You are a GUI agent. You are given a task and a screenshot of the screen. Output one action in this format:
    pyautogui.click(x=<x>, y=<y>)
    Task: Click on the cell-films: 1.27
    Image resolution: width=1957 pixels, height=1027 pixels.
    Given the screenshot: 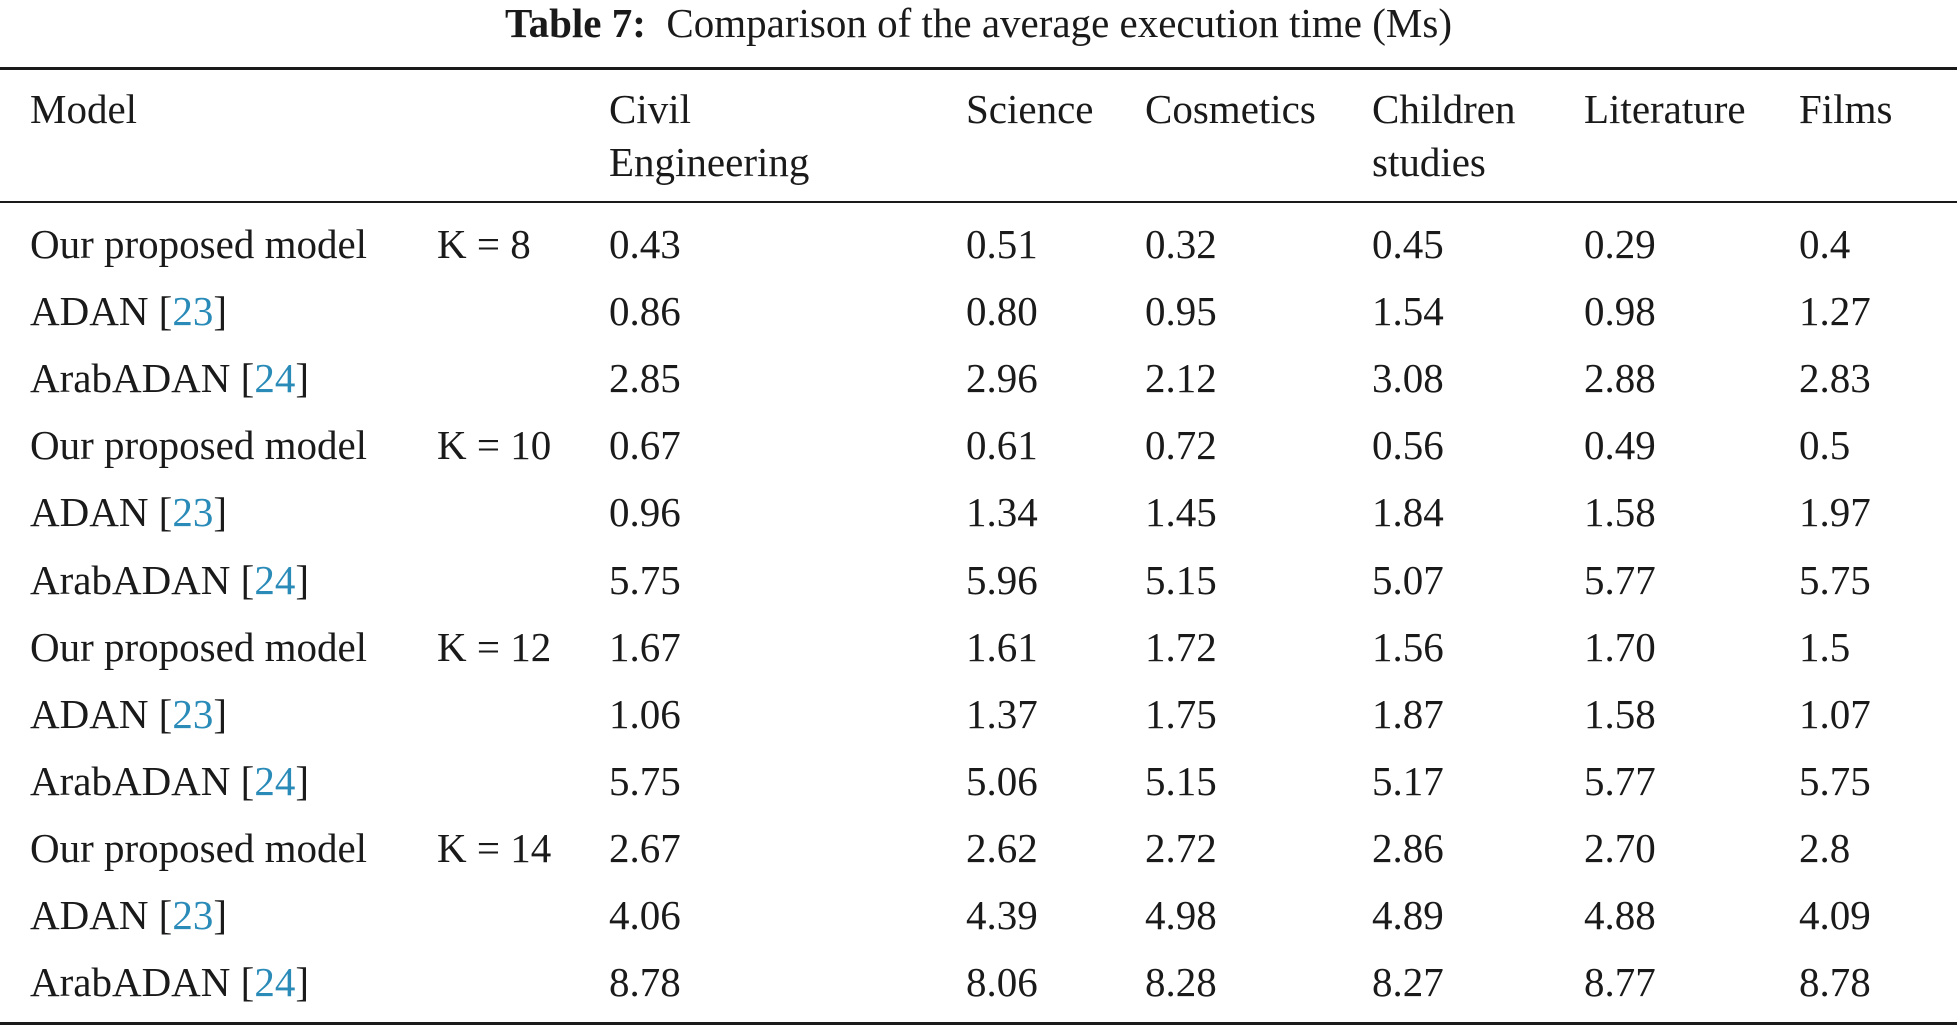 What is the action you would take?
    pyautogui.click(x=1835, y=311)
    